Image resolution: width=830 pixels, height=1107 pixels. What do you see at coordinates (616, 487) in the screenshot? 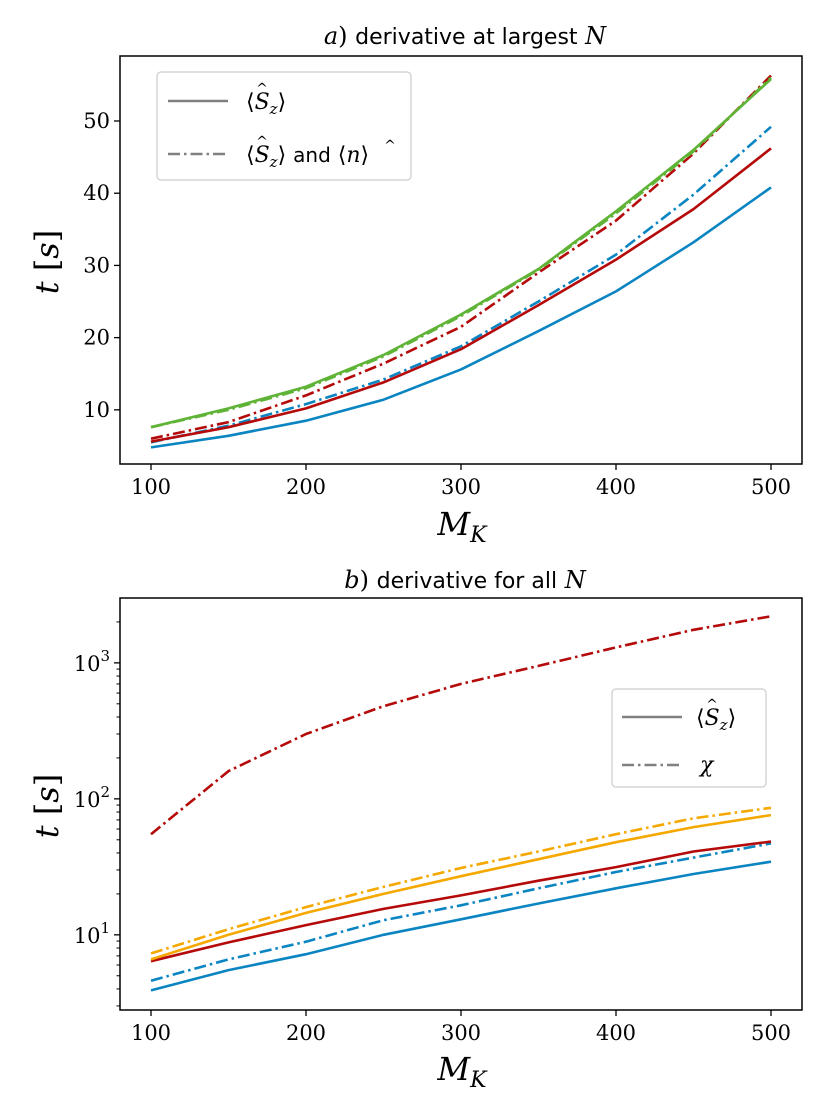
I see `chart-a-xtick-label: 400` at bounding box center [616, 487].